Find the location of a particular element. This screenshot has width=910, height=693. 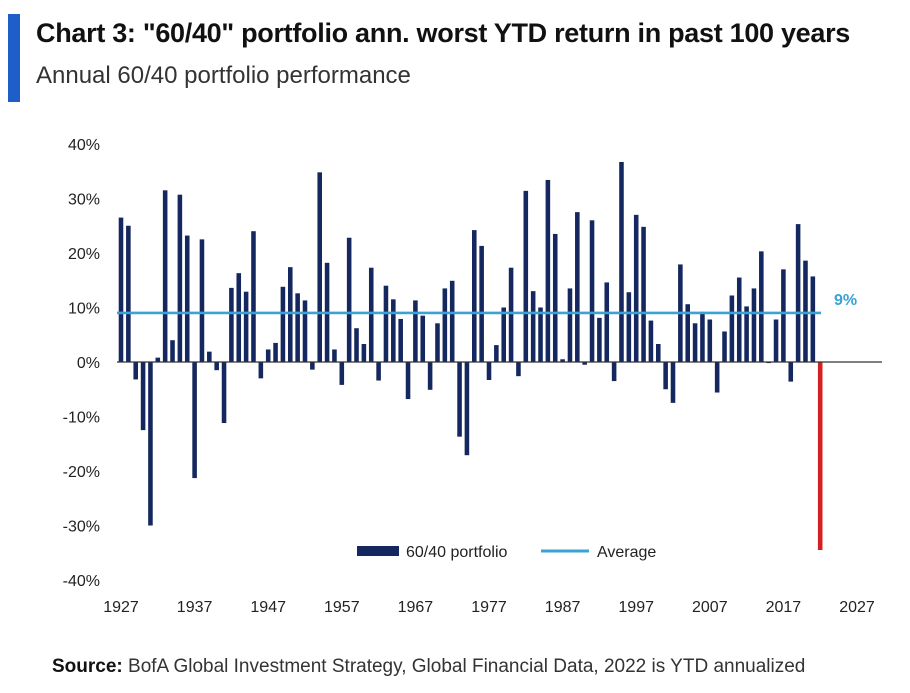

legend-swatch-portfolio is located at coordinates (378, 551).